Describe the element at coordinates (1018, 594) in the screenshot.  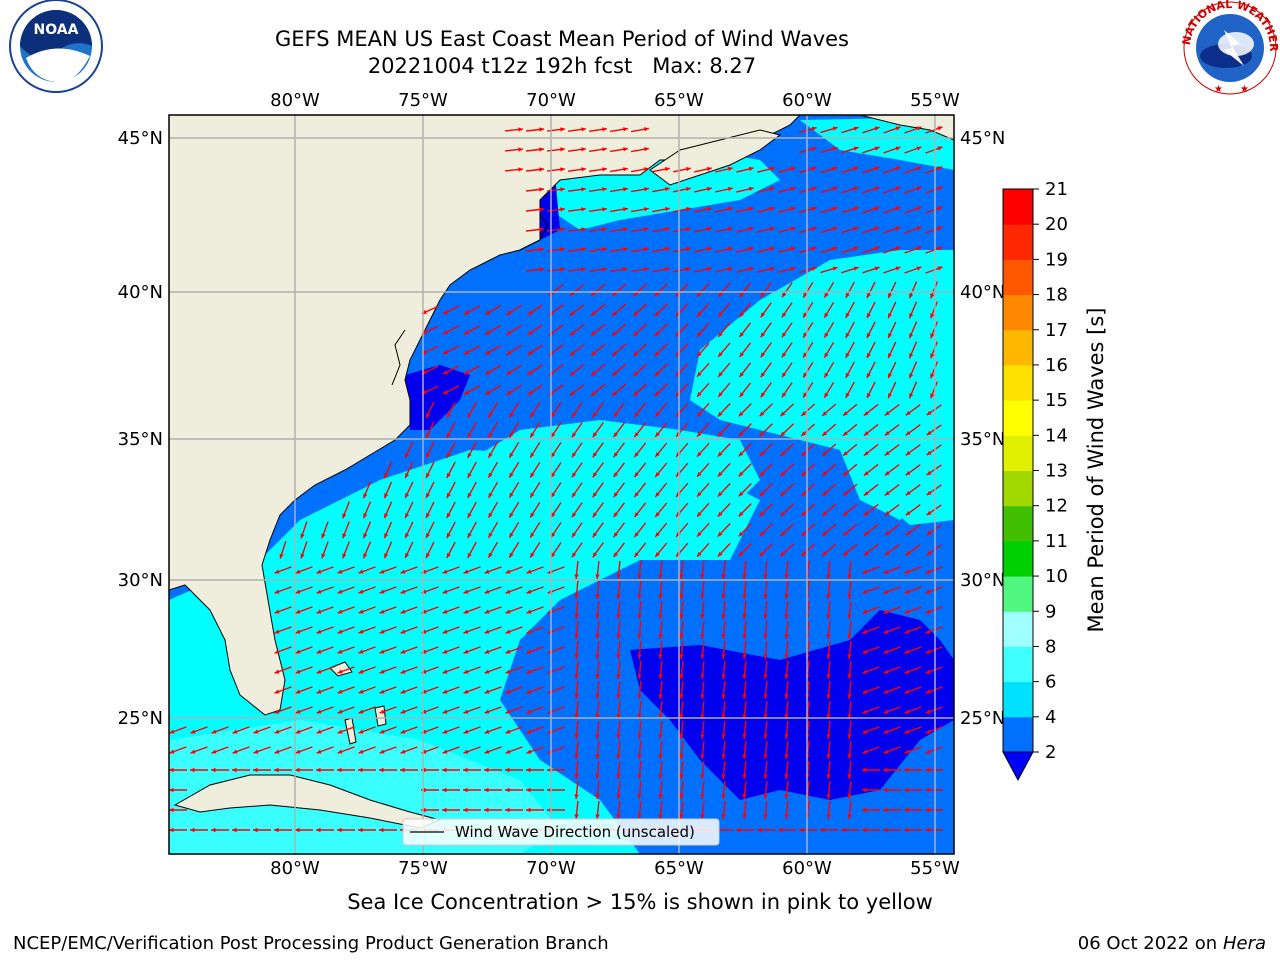
I see `colorbar-segment` at that location.